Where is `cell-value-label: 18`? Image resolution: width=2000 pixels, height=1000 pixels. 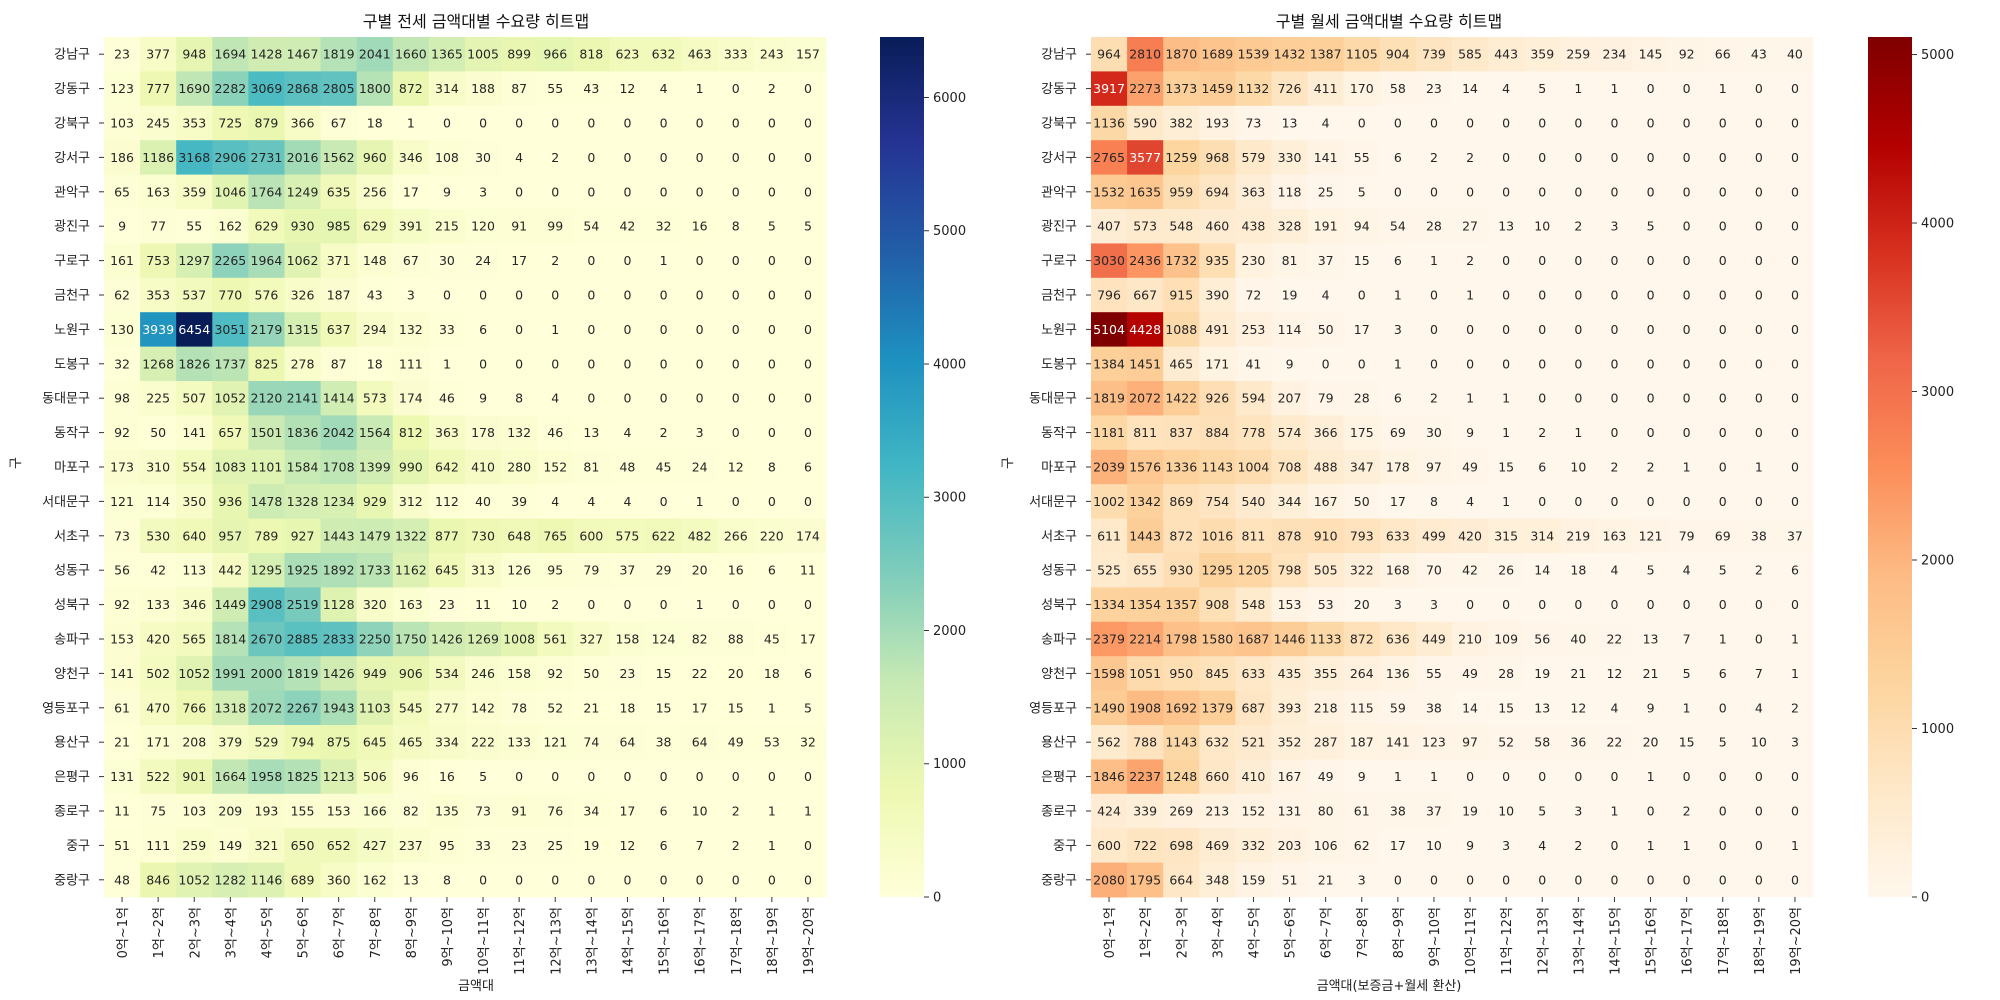 cell-value-label: 18 is located at coordinates (627, 707).